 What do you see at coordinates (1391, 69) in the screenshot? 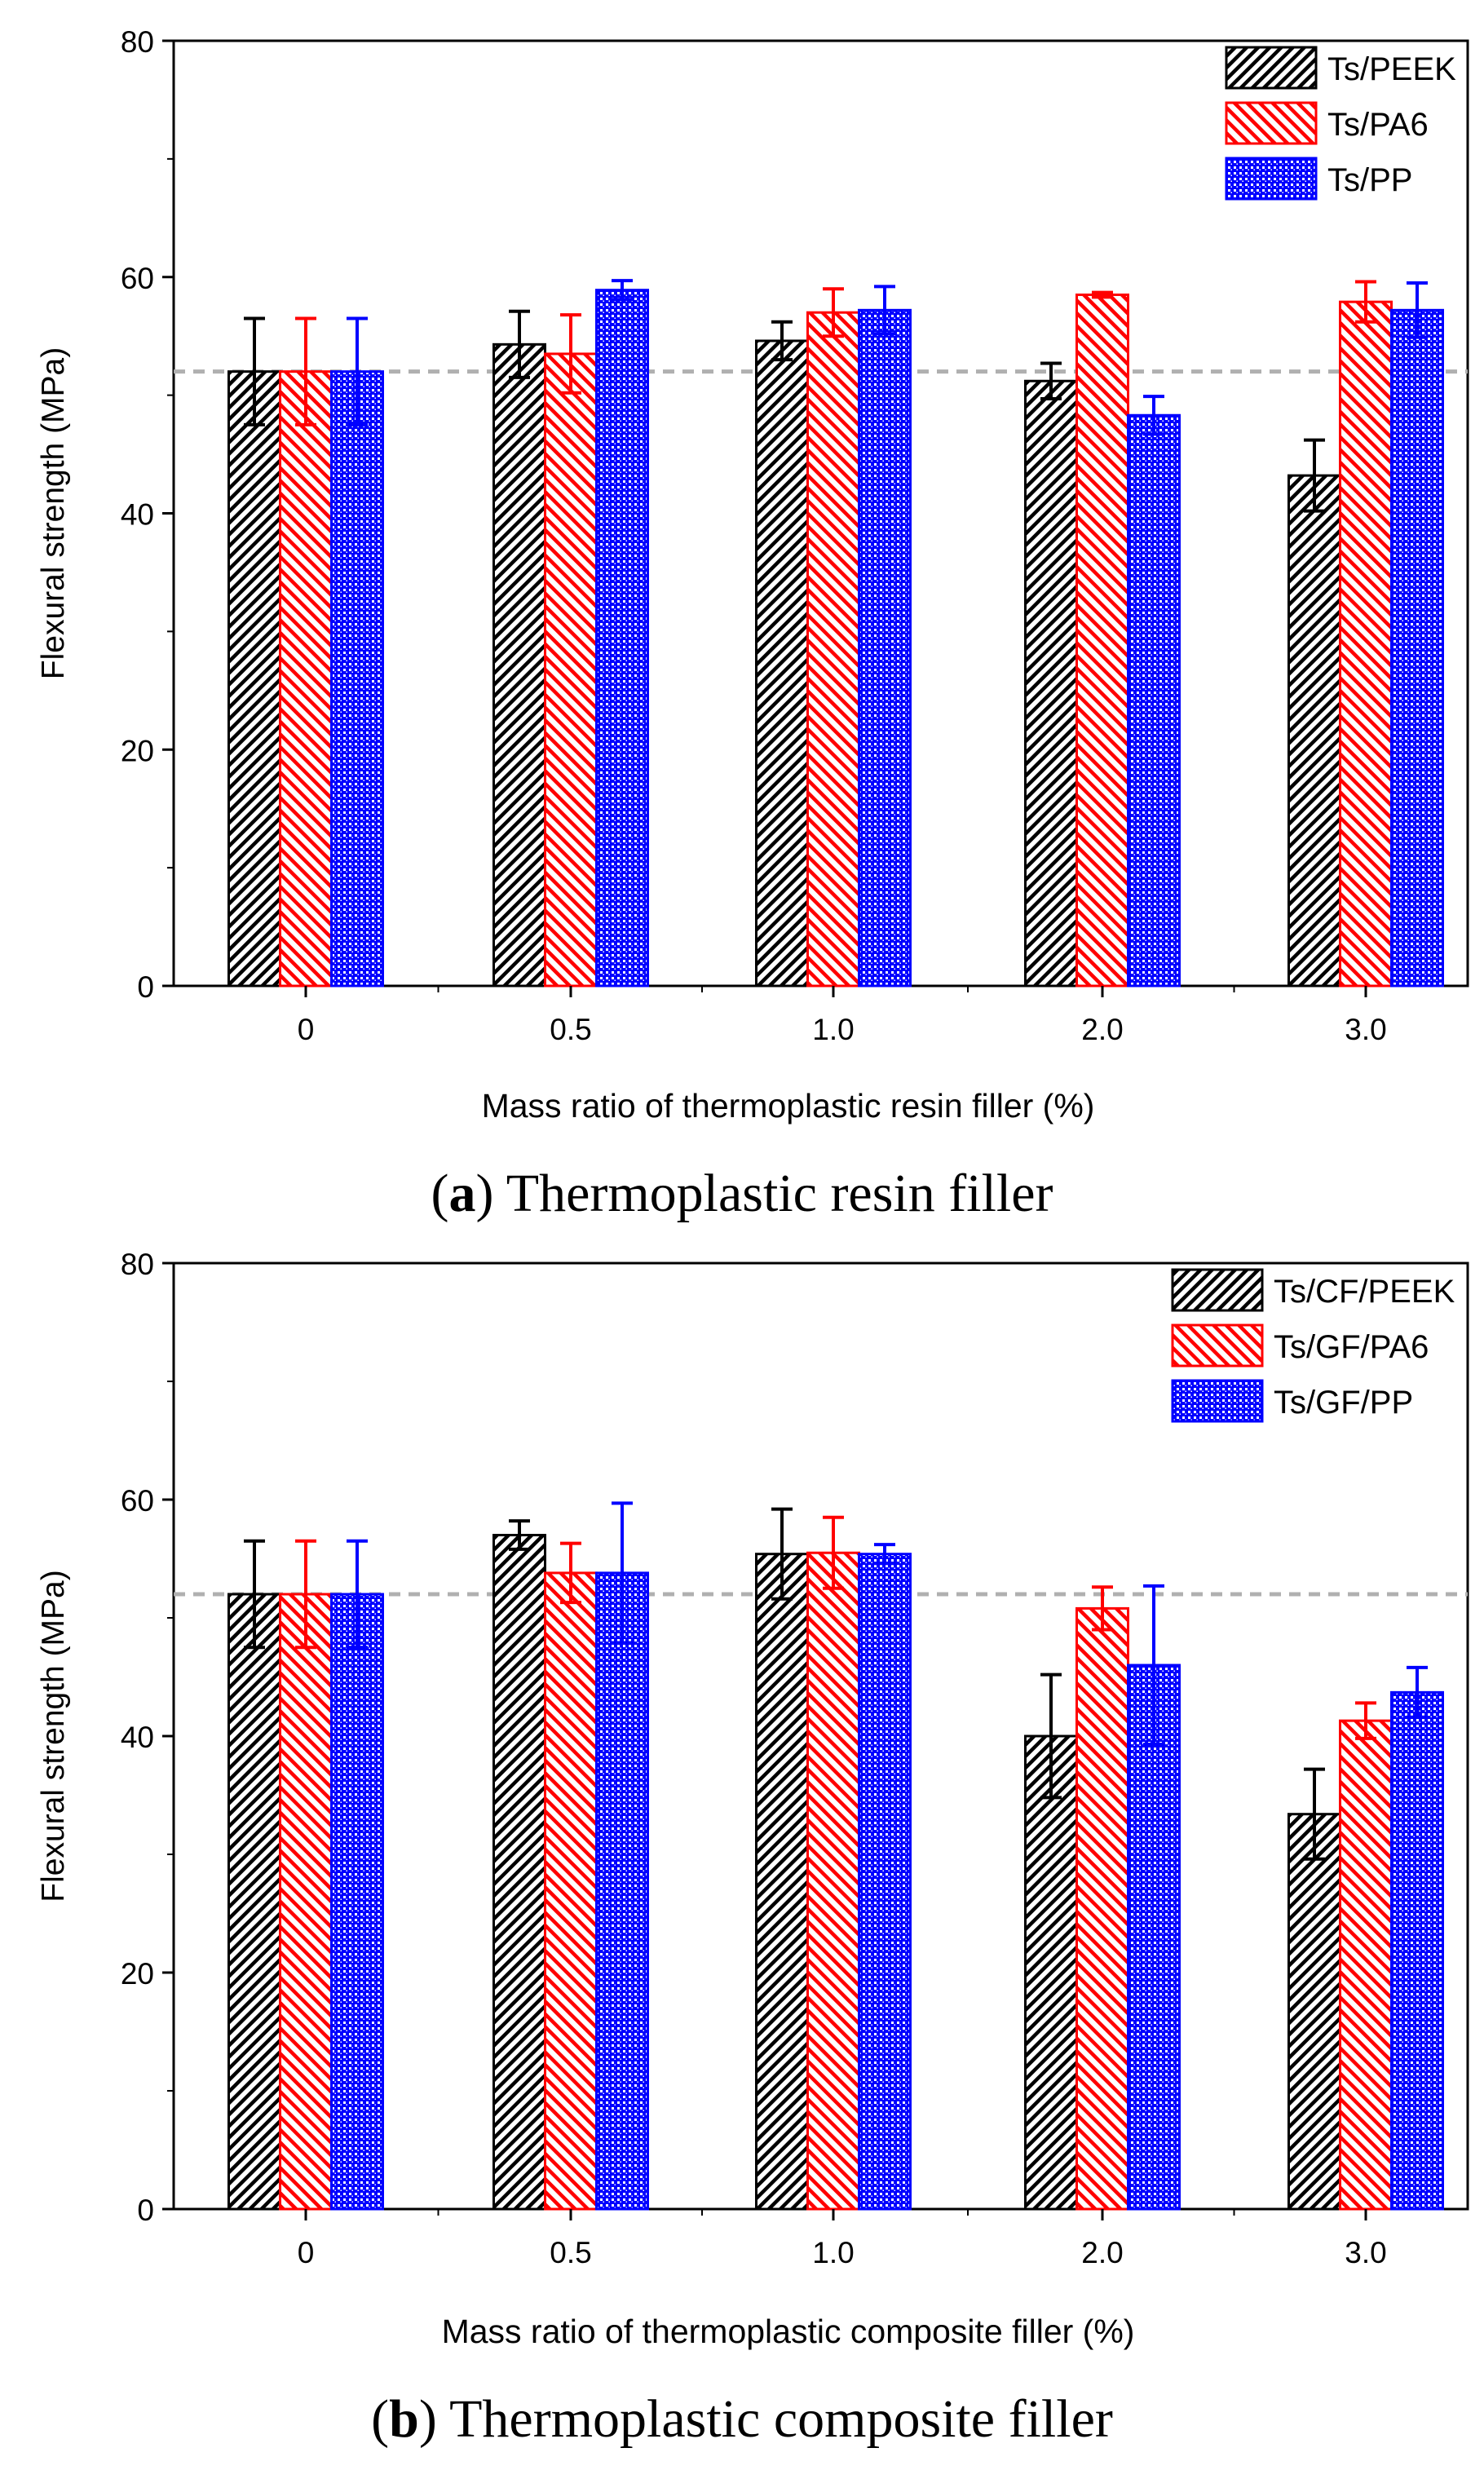
I see `legend-label: Ts/PEEK` at bounding box center [1391, 69].